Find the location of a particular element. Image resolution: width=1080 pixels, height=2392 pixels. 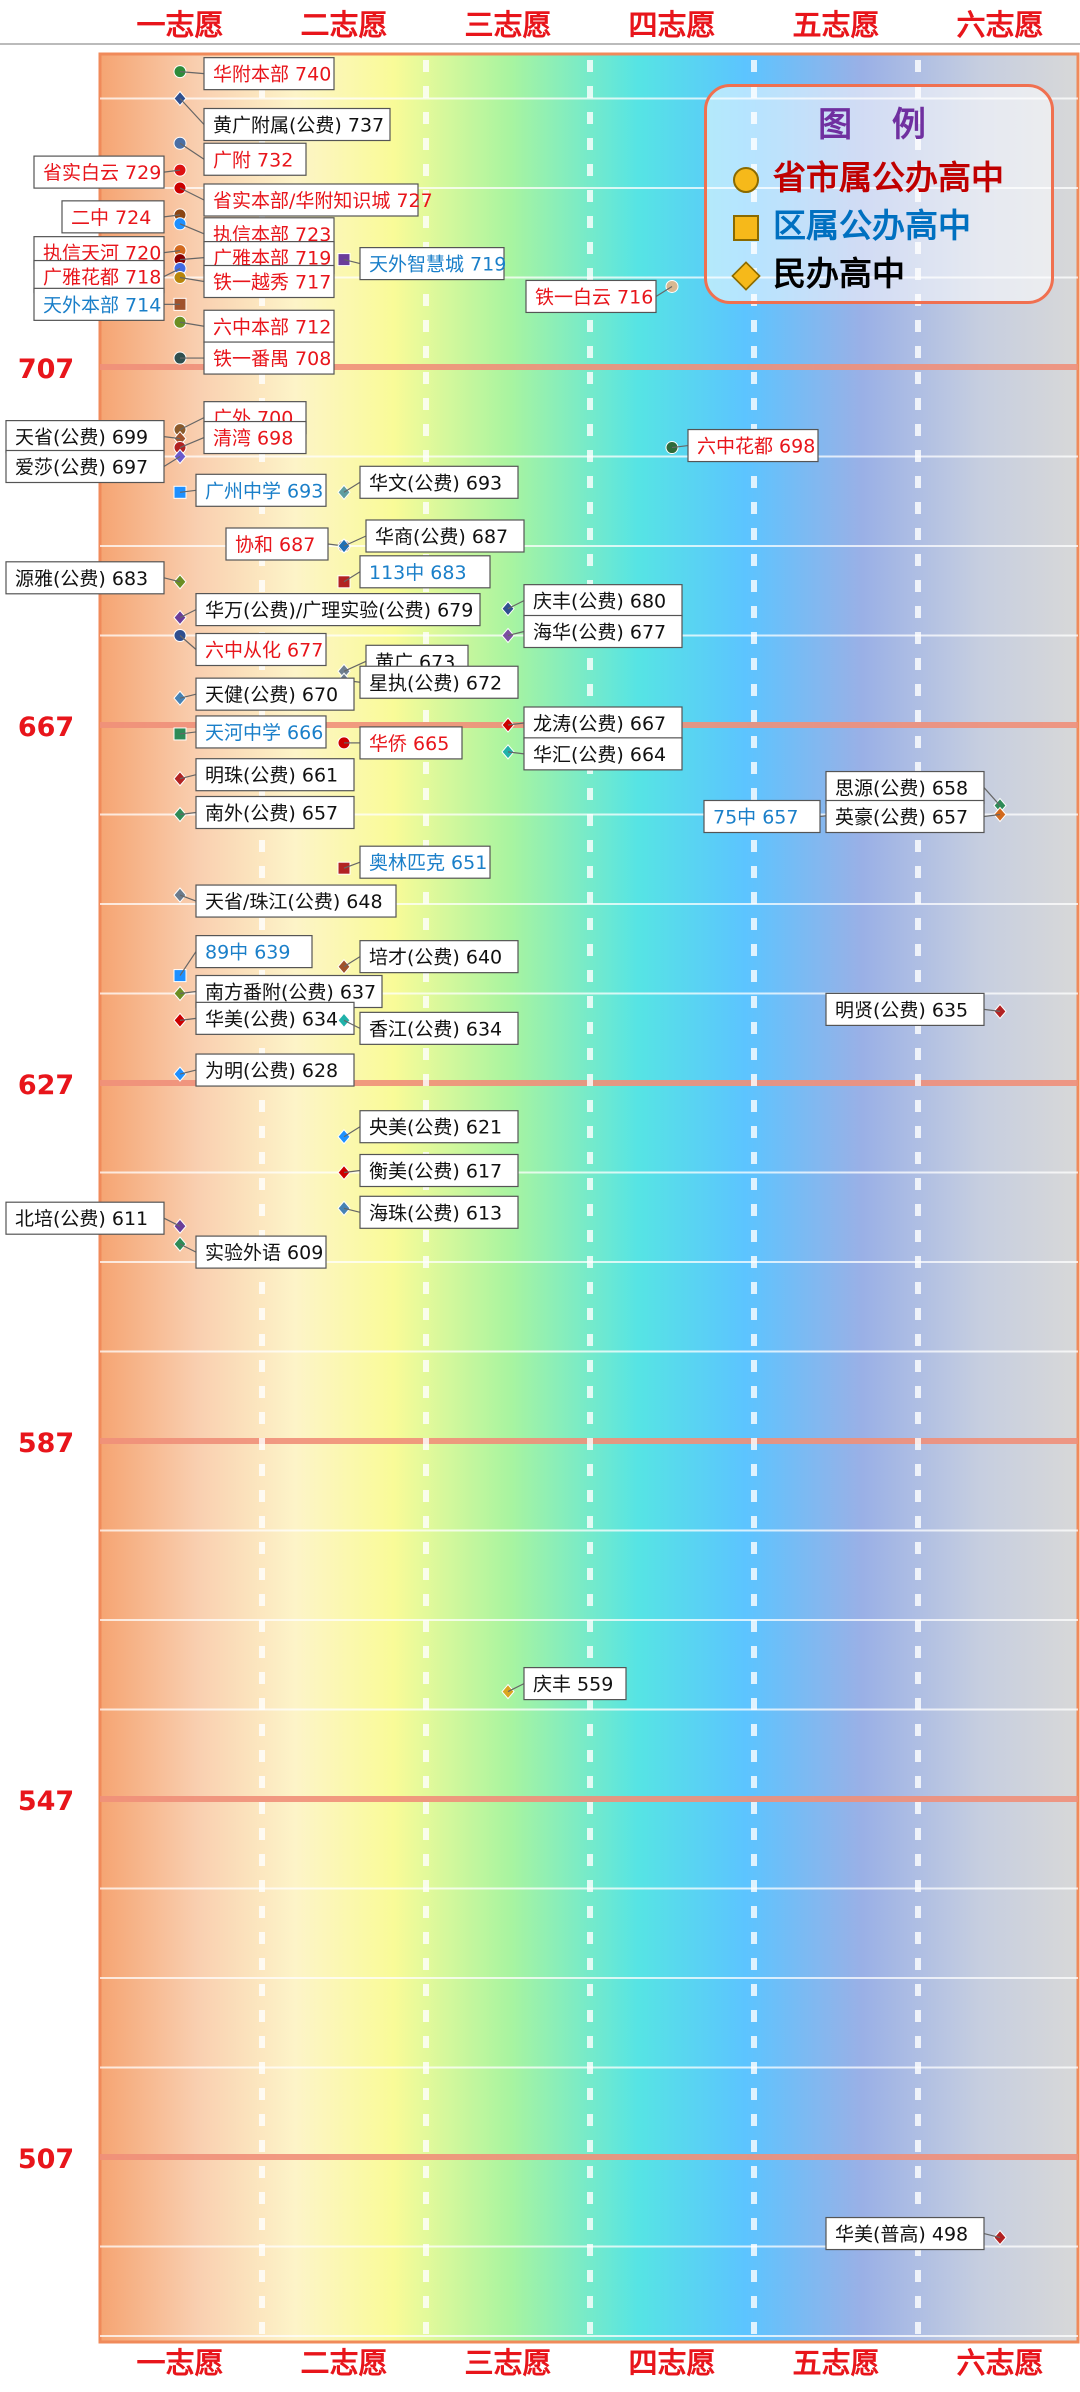

column-footer: 三志愿 is located at coordinates (508, 2363).